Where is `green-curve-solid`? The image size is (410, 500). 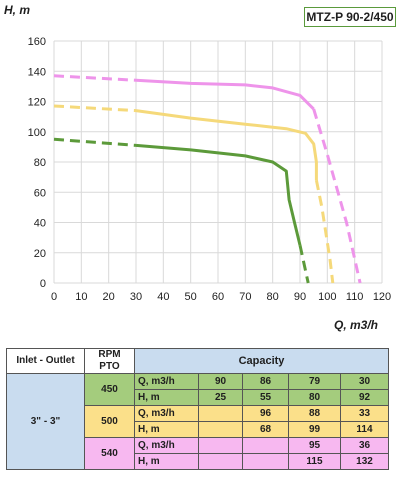 green-curve-solid is located at coordinates (218, 194).